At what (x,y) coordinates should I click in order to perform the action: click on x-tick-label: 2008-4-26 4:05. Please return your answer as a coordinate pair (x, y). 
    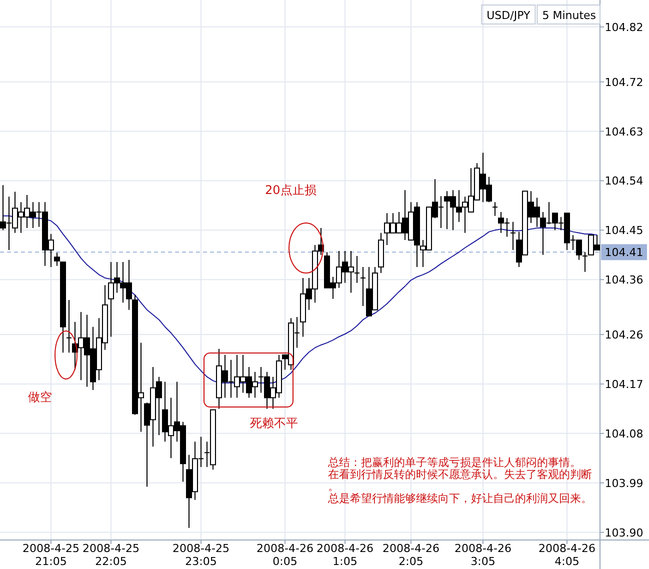
    Looking at the image, I should click on (567, 555).